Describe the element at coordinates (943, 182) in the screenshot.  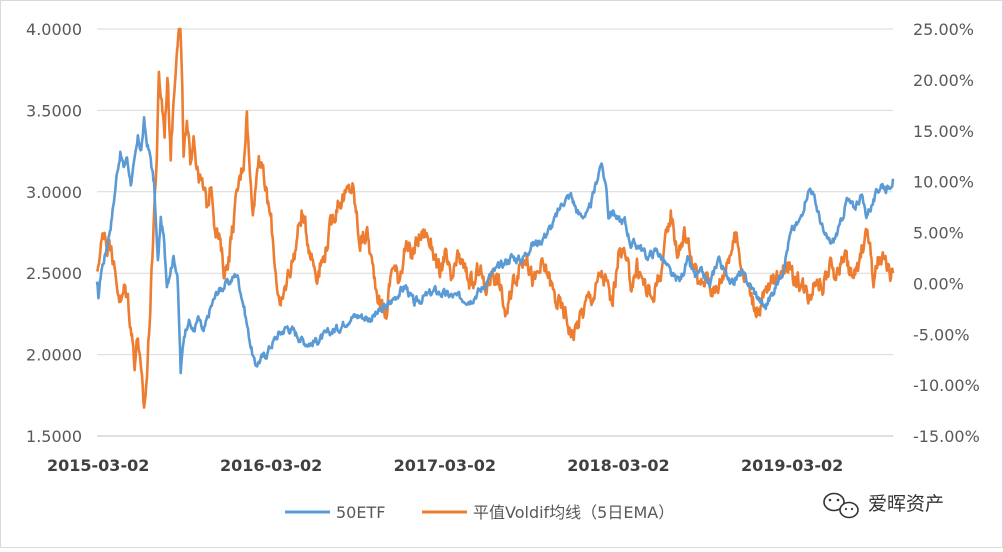
I see `y-right-tick-label: 10.00%` at that location.